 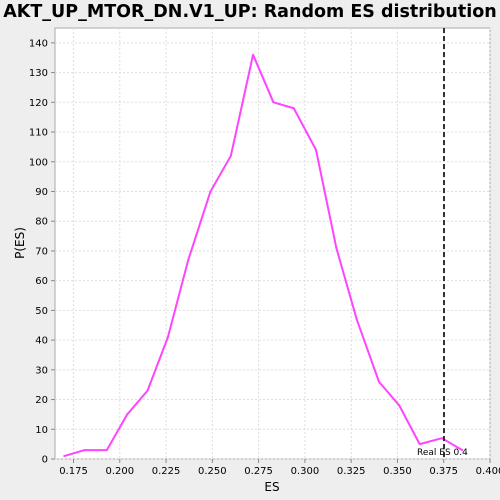 What do you see at coordinates (41, 222) in the screenshot?
I see `y-tick-label: 80` at bounding box center [41, 222].